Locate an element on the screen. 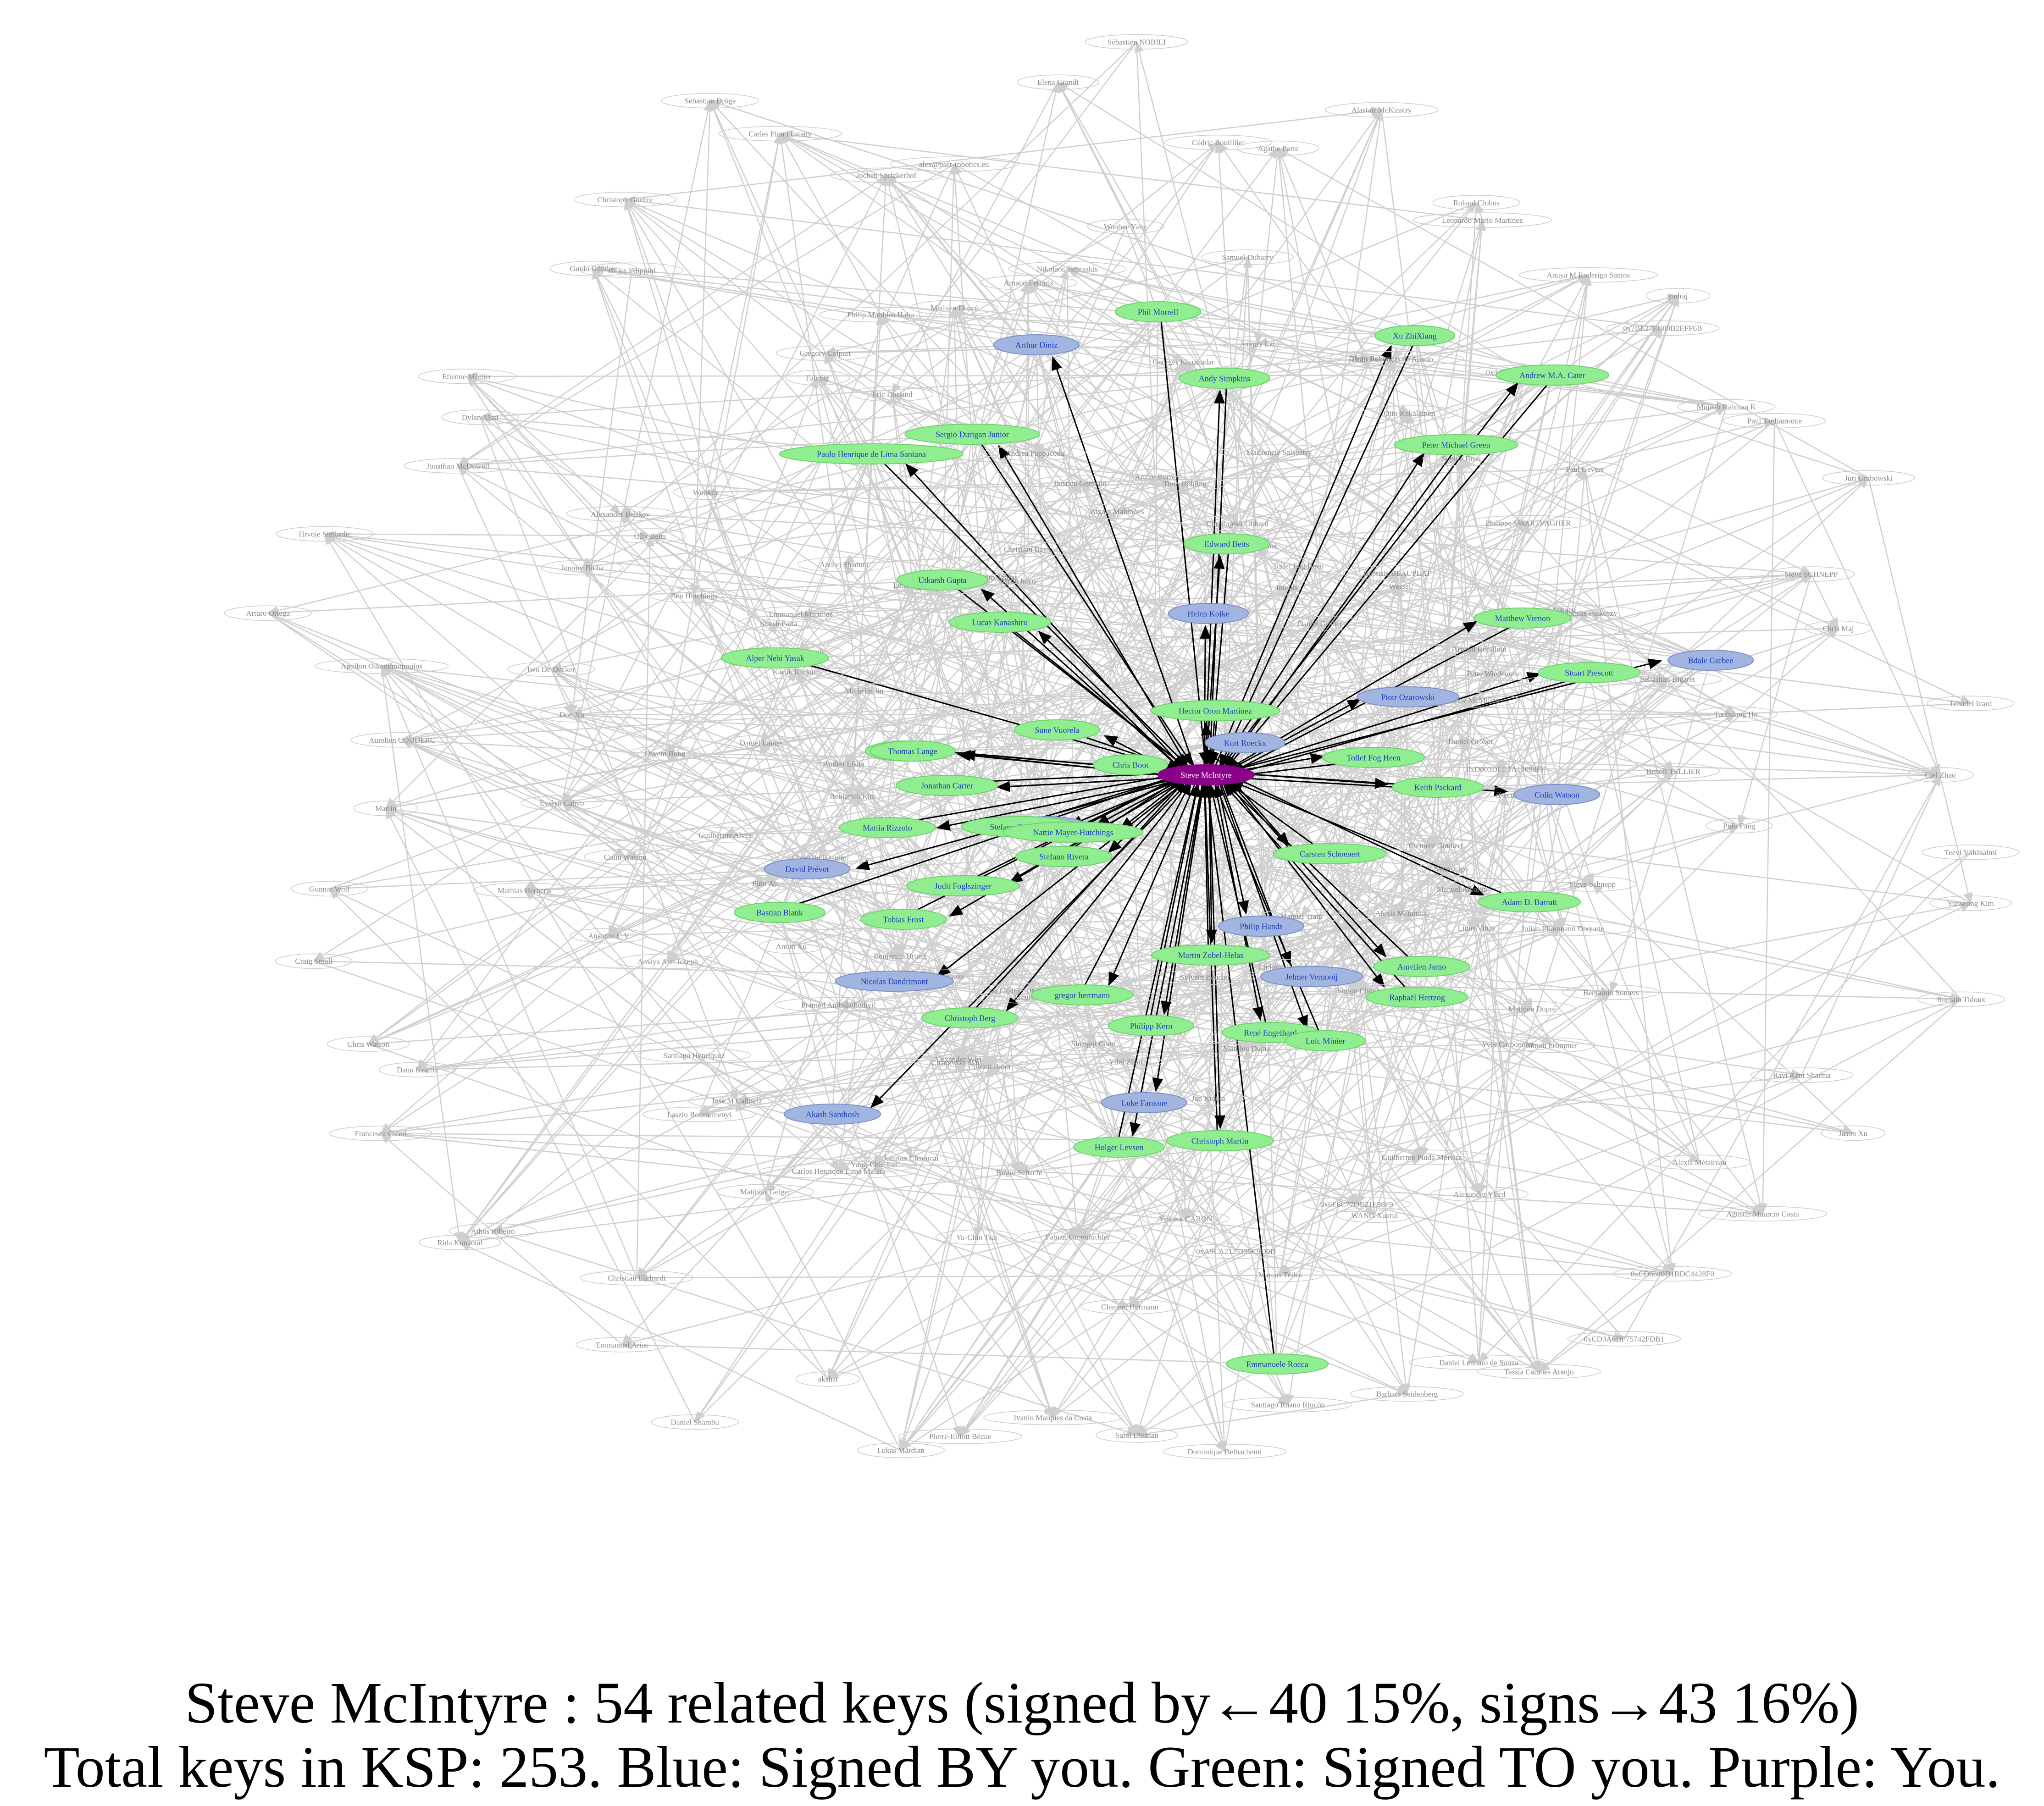 Image resolution: width=2044 pixels, height=1806 pixels. node-jose-m-calhariz: Jose M Calhariz is located at coordinates (737, 1101).